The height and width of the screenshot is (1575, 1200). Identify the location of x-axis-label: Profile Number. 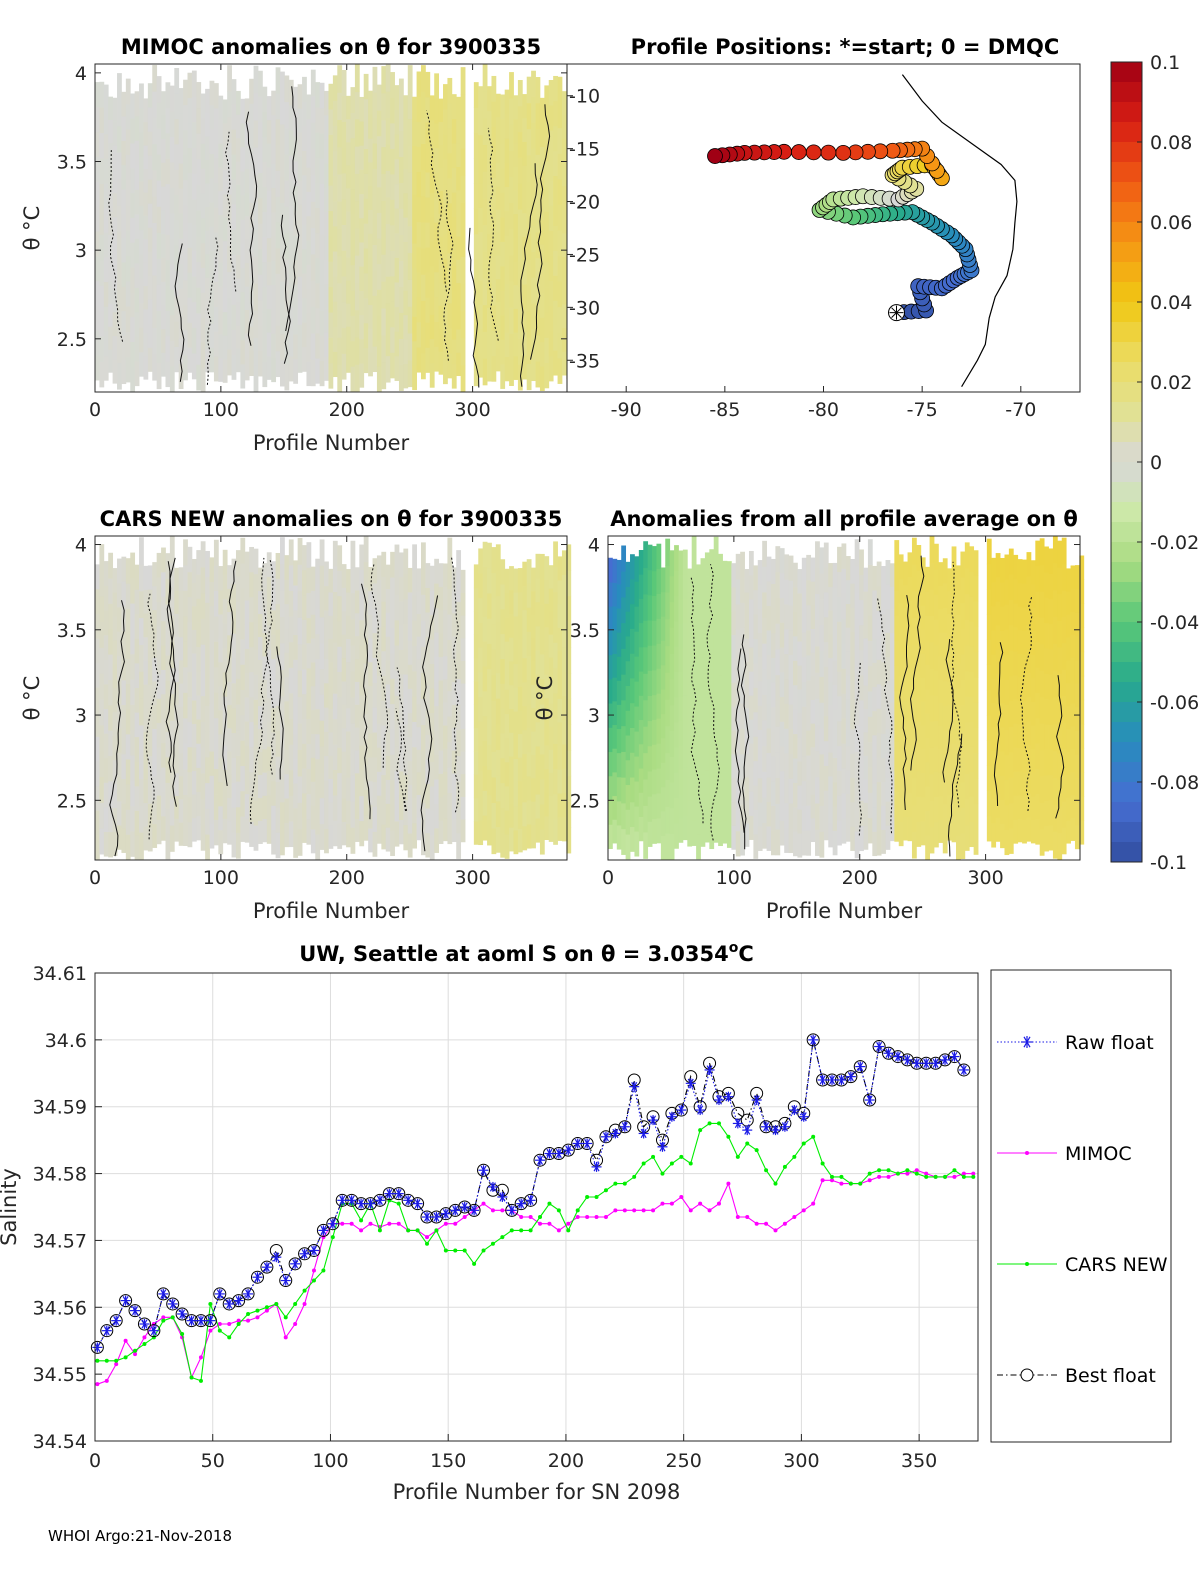
(331, 911).